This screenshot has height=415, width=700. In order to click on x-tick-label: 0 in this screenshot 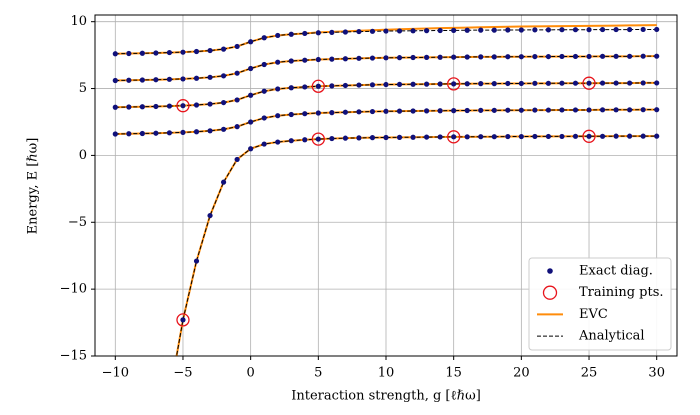, I will do `click(251, 373)`.